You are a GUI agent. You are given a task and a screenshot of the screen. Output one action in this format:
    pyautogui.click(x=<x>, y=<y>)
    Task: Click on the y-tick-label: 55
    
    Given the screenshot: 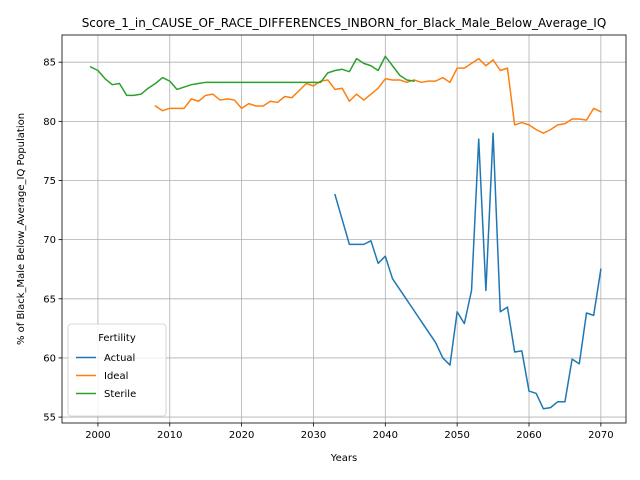 What is the action you would take?
    pyautogui.click(x=49, y=418)
    